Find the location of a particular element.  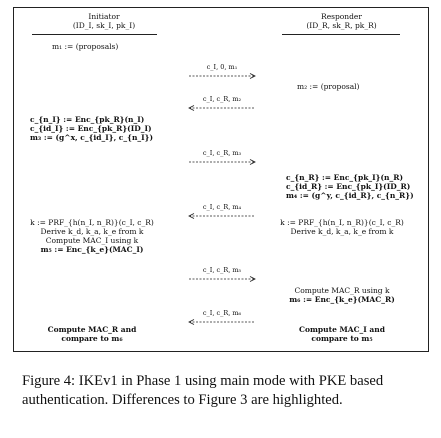

responder-heading: Responder is located at coordinates (341, 16).